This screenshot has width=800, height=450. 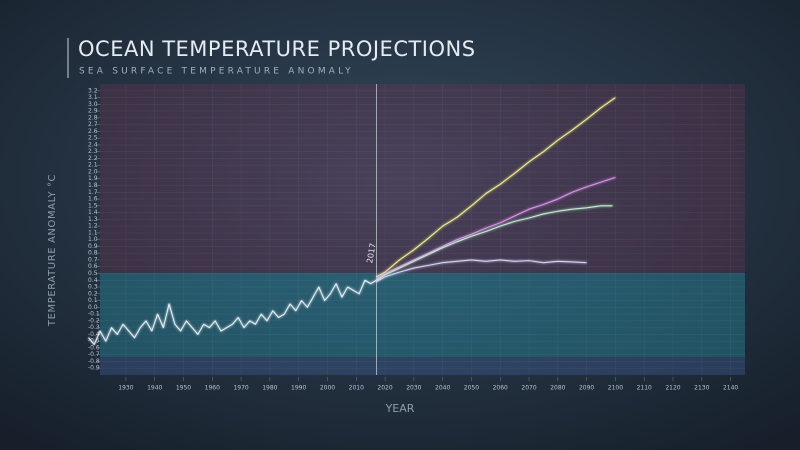 What do you see at coordinates (93, 104) in the screenshot?
I see `y-tick-label: 3.0` at bounding box center [93, 104].